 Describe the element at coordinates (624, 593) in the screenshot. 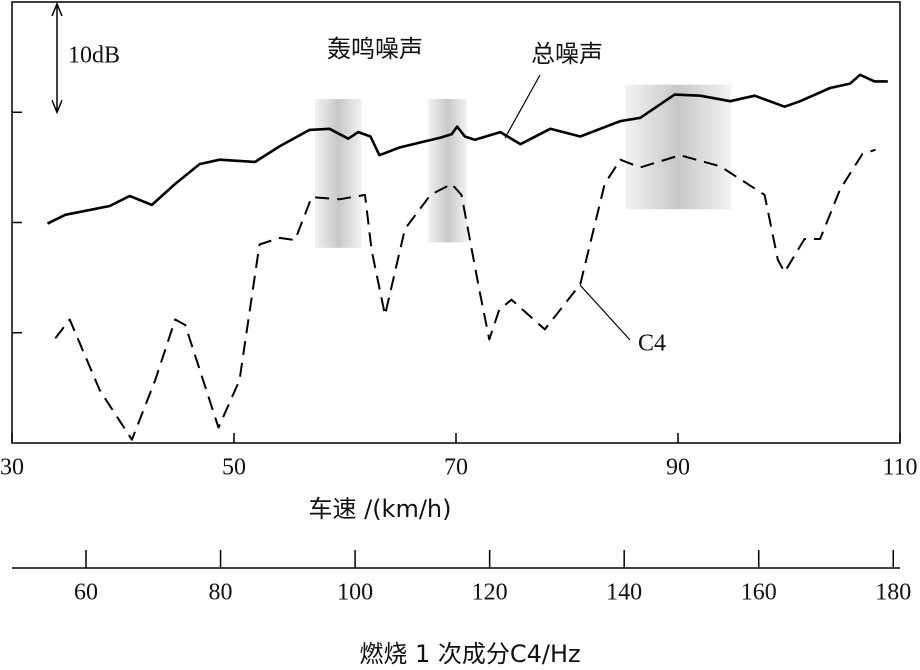

I see `x2-tick-label: 140` at that location.